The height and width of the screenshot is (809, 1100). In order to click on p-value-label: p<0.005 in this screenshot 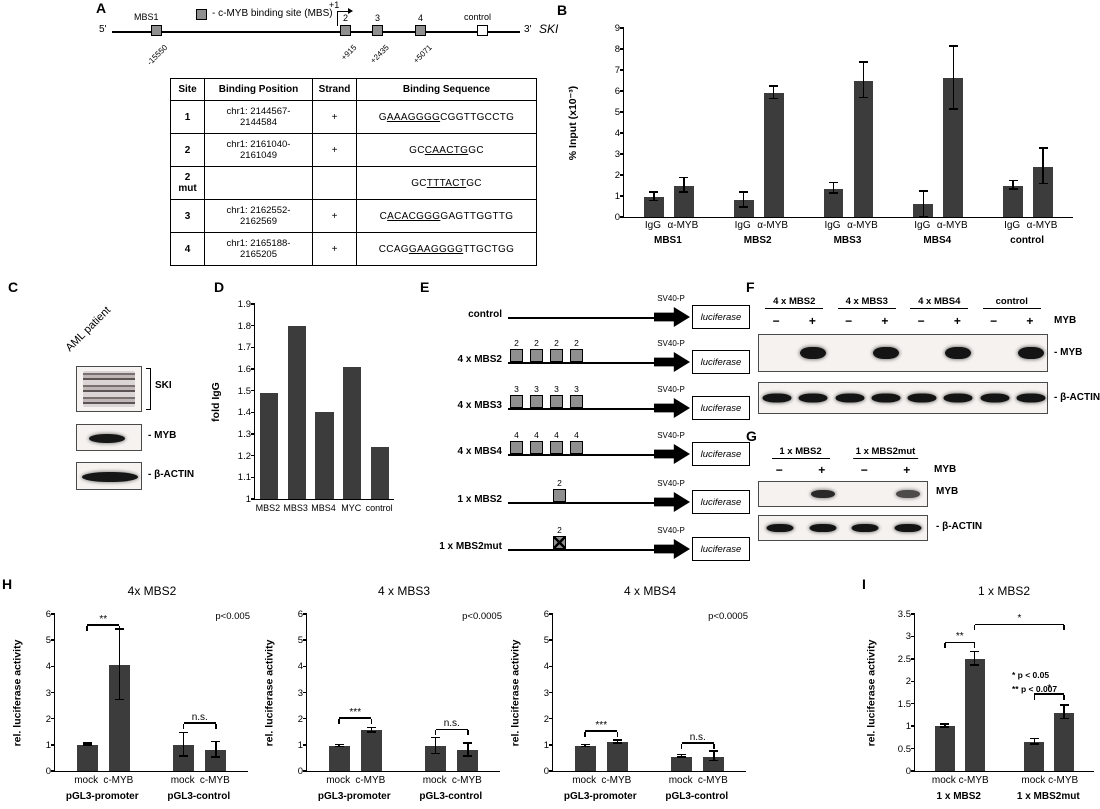, I will do `click(232, 616)`.